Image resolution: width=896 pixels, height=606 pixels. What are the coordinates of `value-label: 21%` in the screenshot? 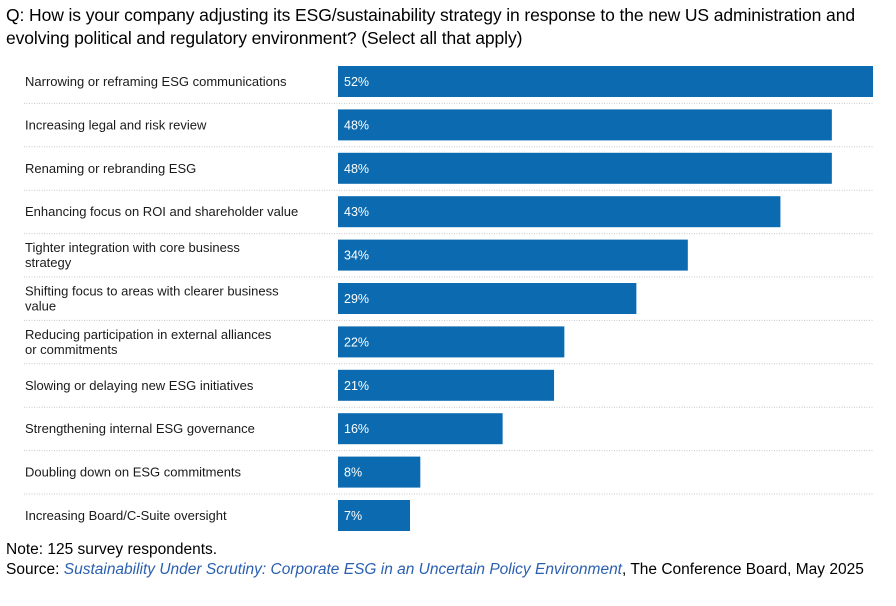 It's located at (356, 386).